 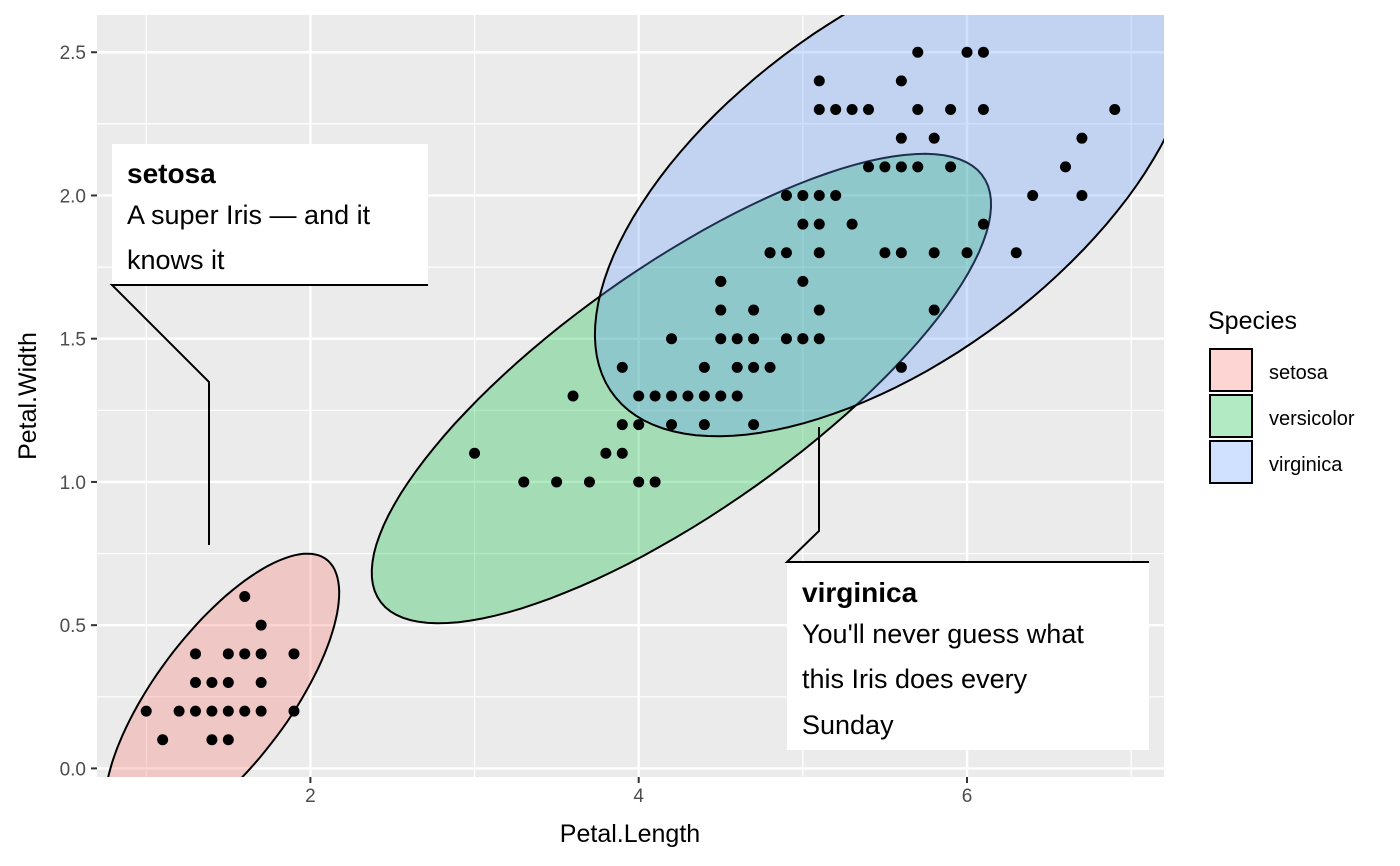 I want to click on legend-label-versicolor: versicolor, so click(x=1312, y=419).